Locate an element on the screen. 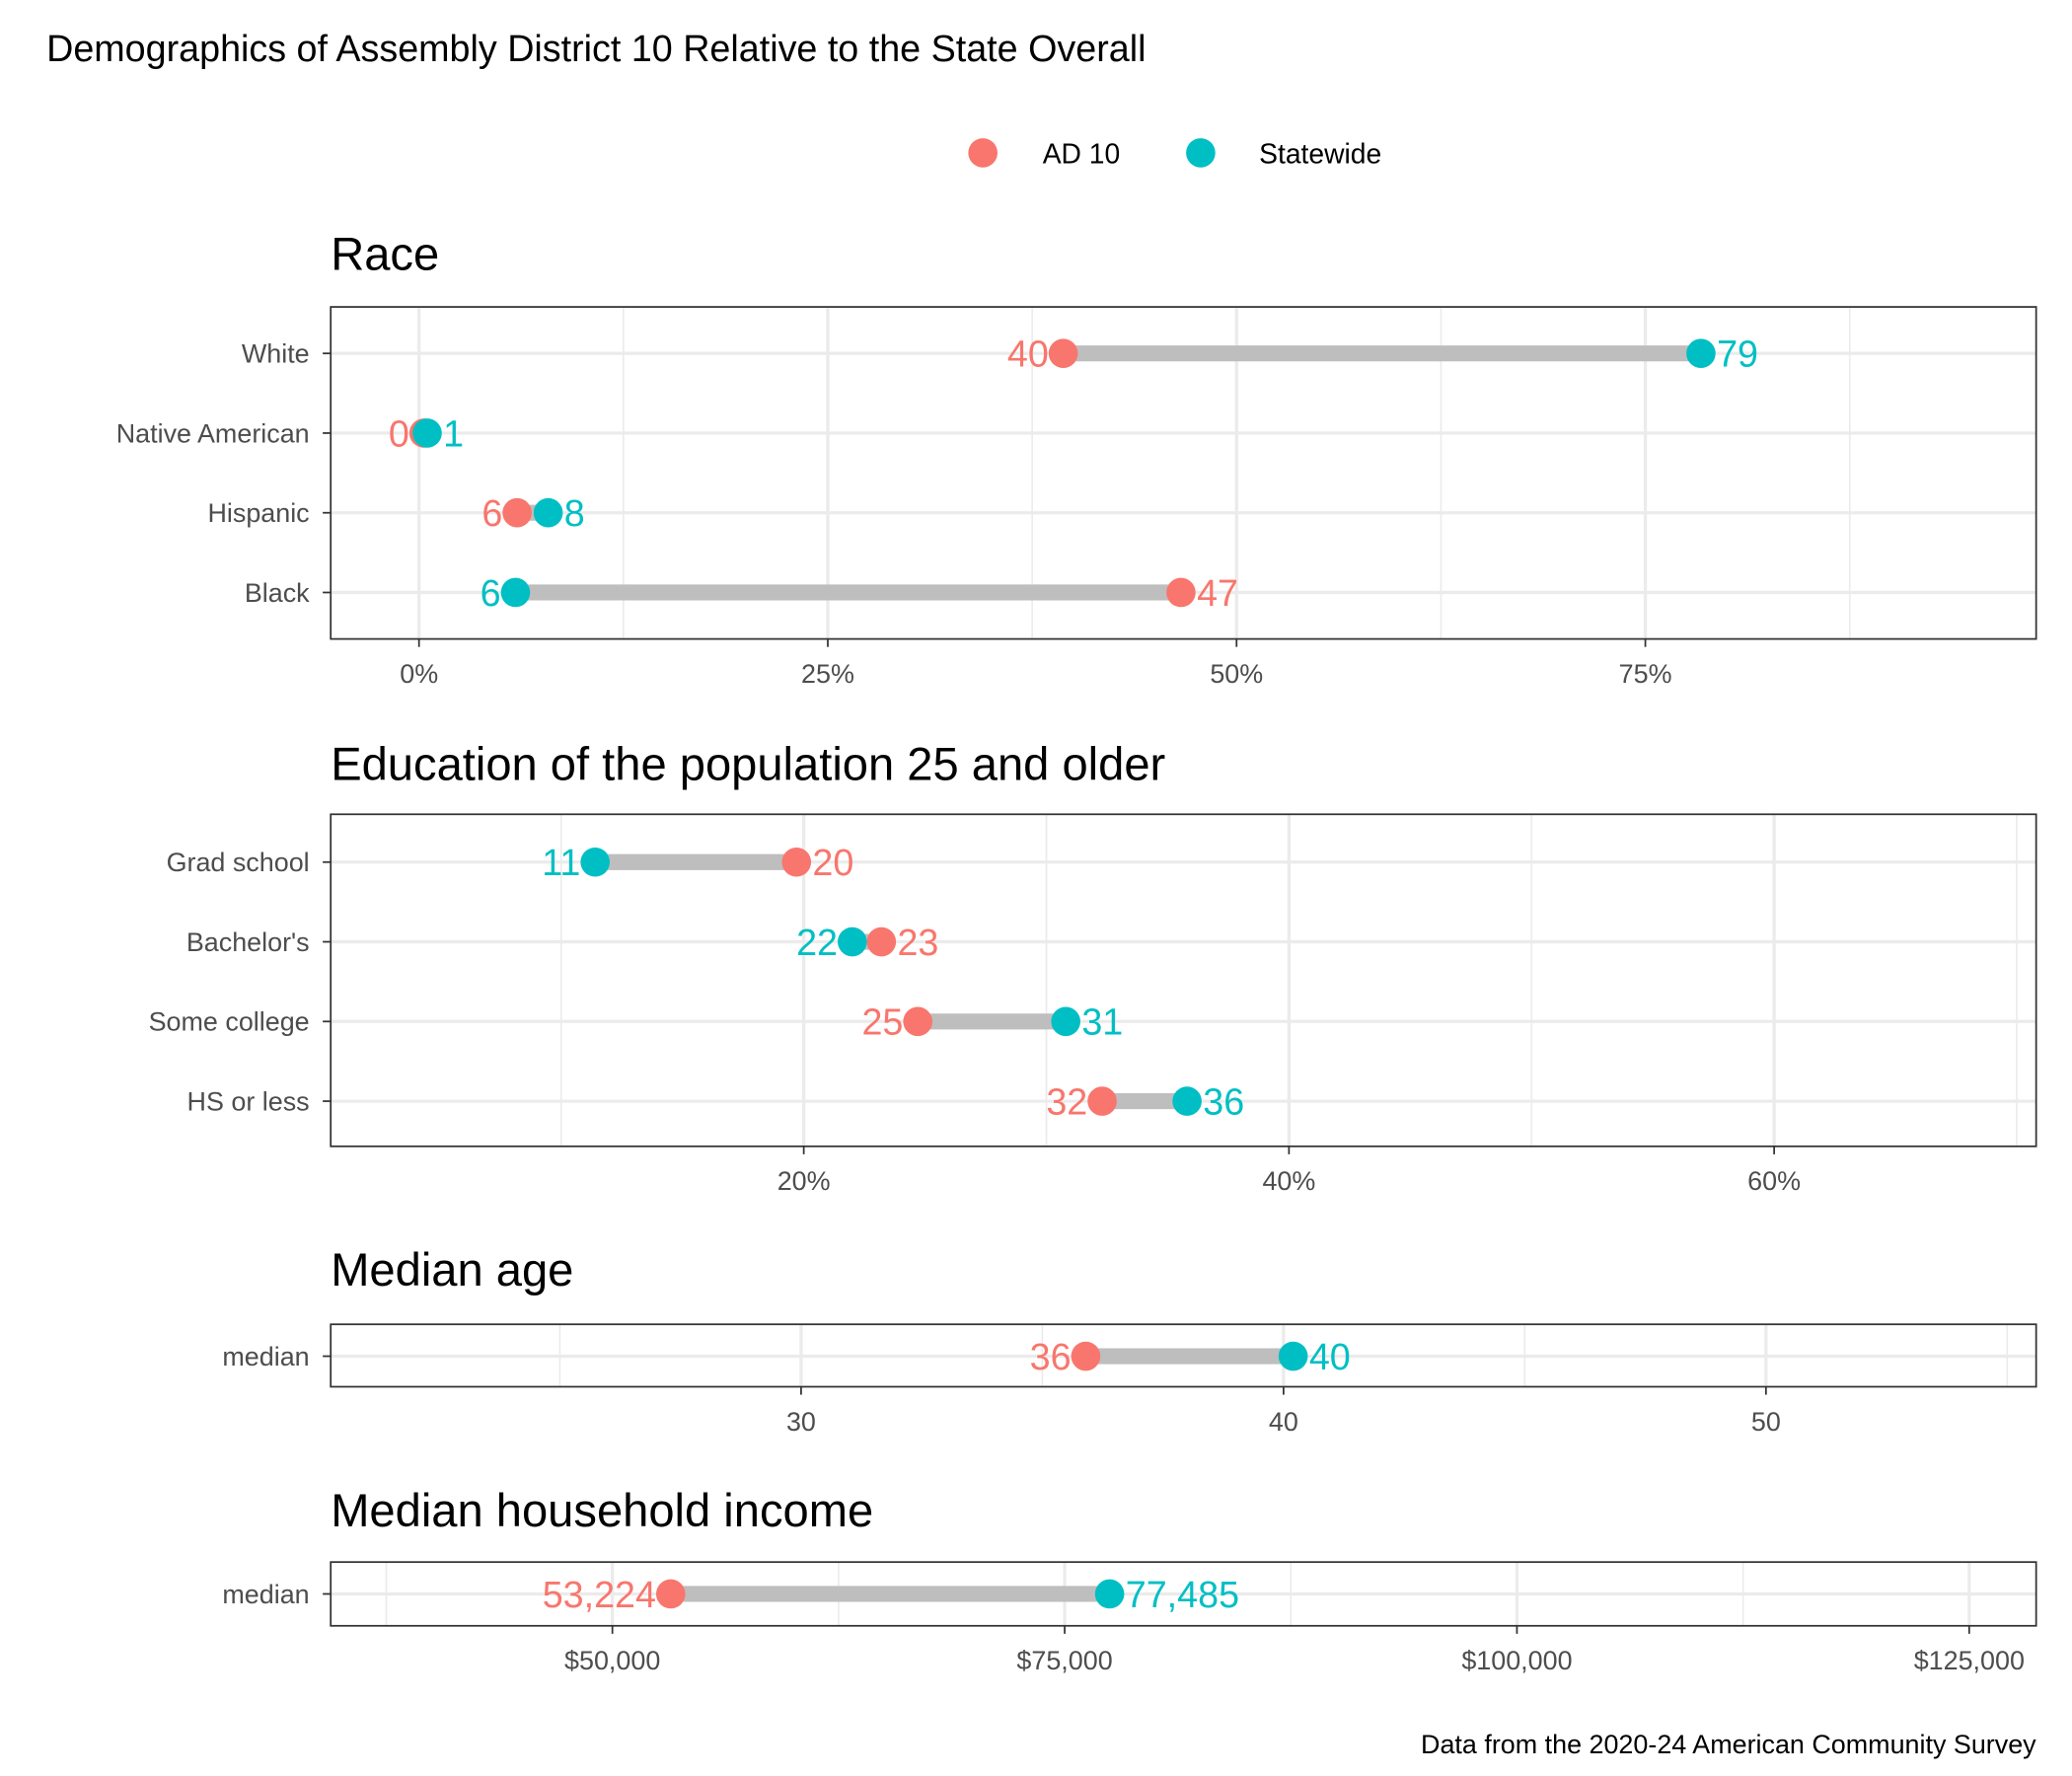  panel-2: Median age 30 40 50 median 36 40 is located at coordinates (1129, 1340).